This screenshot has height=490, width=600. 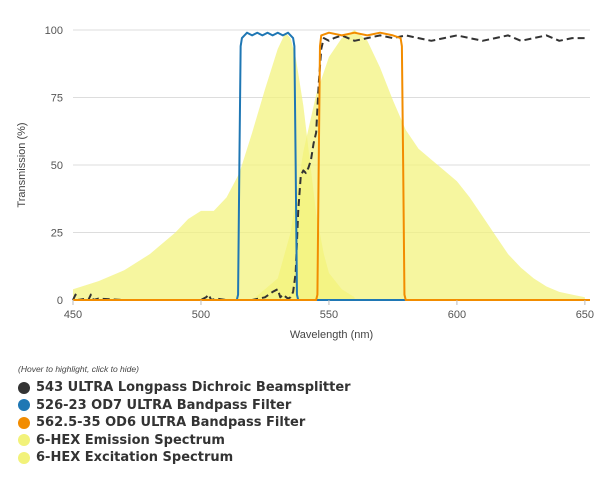 What do you see at coordinates (457, 315) in the screenshot?
I see `x-tick-label: 600` at bounding box center [457, 315].